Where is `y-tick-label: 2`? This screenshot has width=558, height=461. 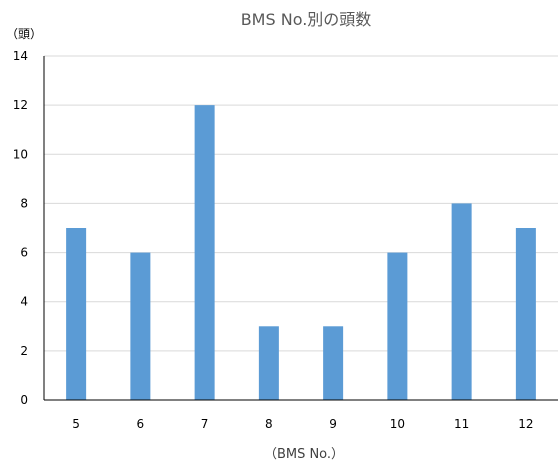
y-tick-label: 2 is located at coordinates (24, 351).